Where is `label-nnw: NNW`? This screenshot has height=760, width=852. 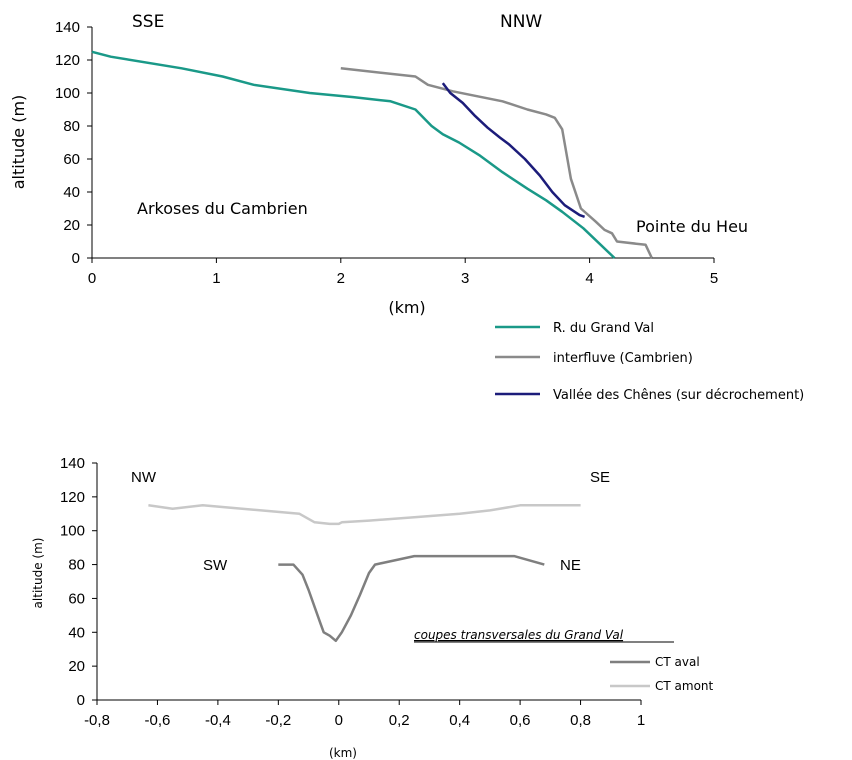
label-nnw: NNW is located at coordinates (521, 22).